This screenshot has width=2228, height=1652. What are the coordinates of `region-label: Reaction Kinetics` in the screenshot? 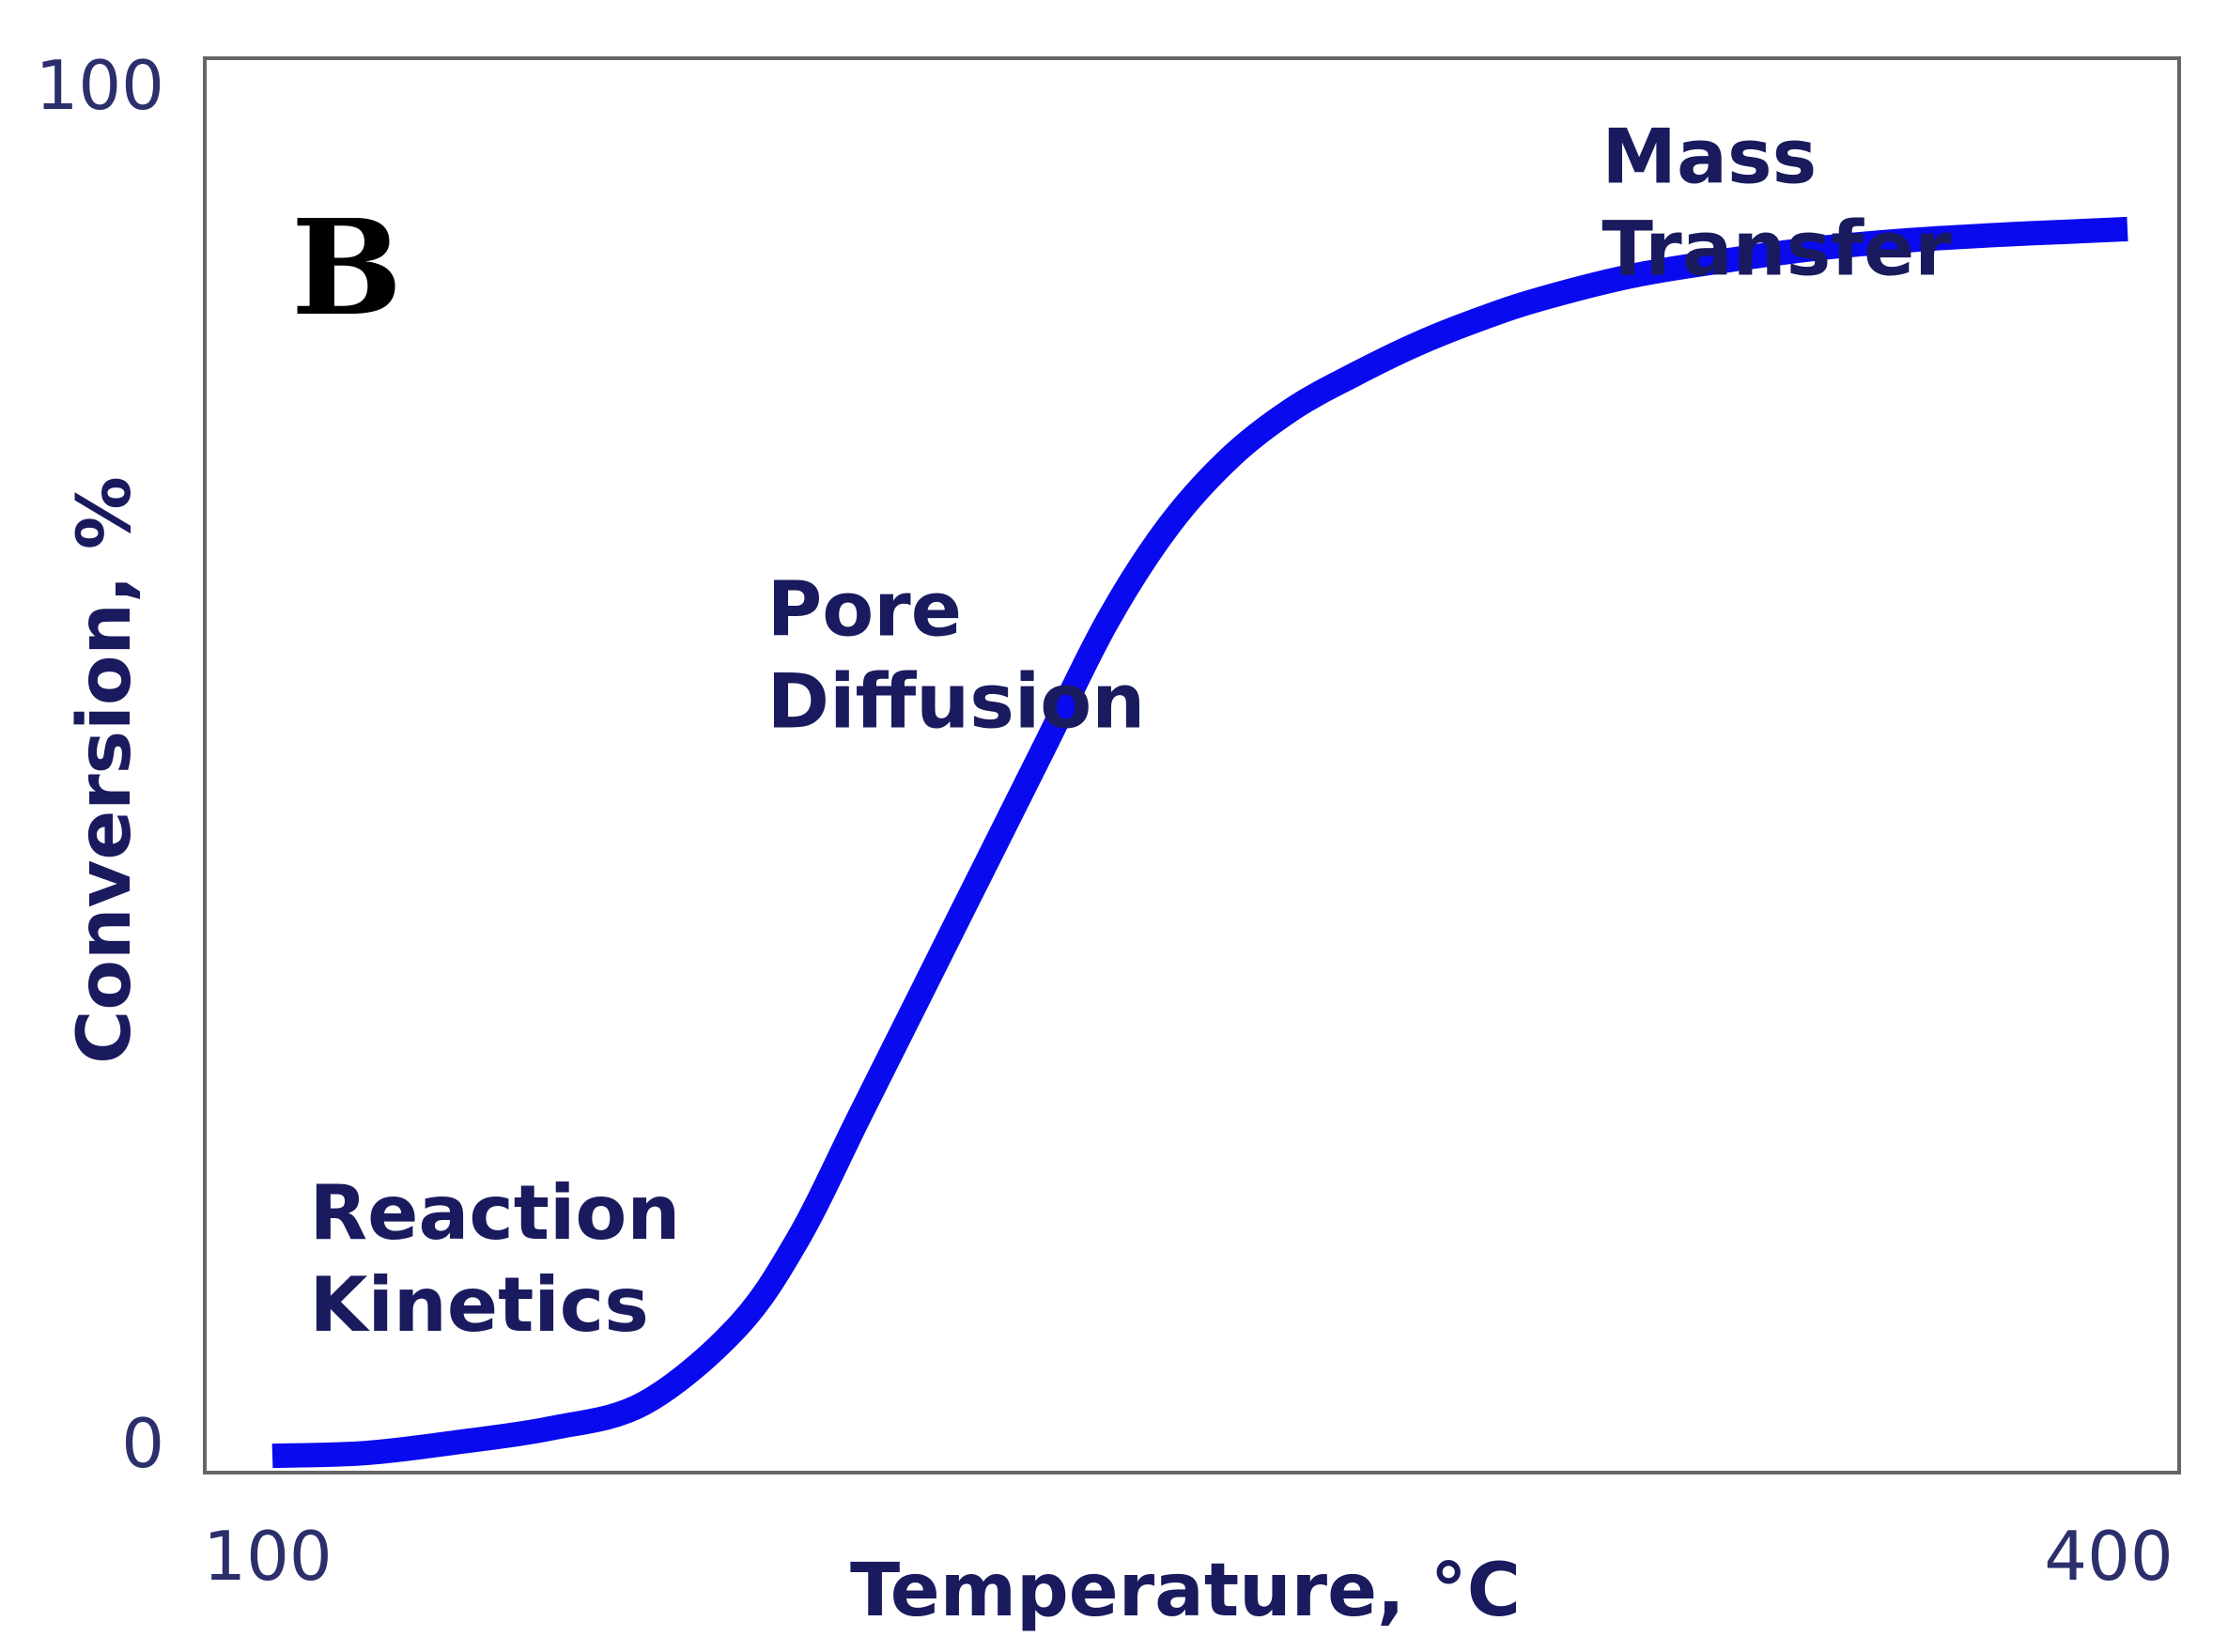 It's located at (496, 1259).